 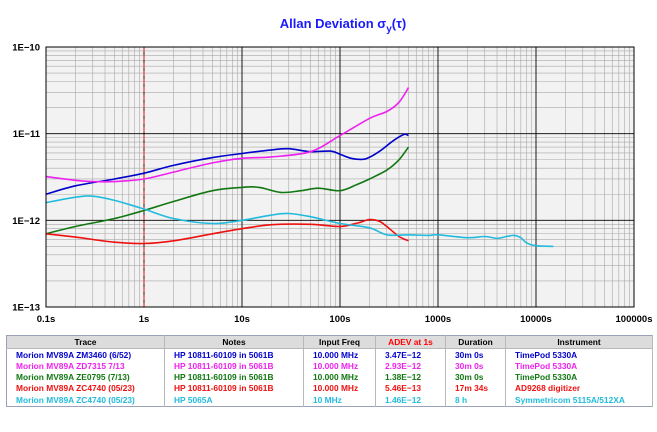 What do you see at coordinates (26, 308) in the screenshot?
I see `y-tick-label: 1E−13` at bounding box center [26, 308].